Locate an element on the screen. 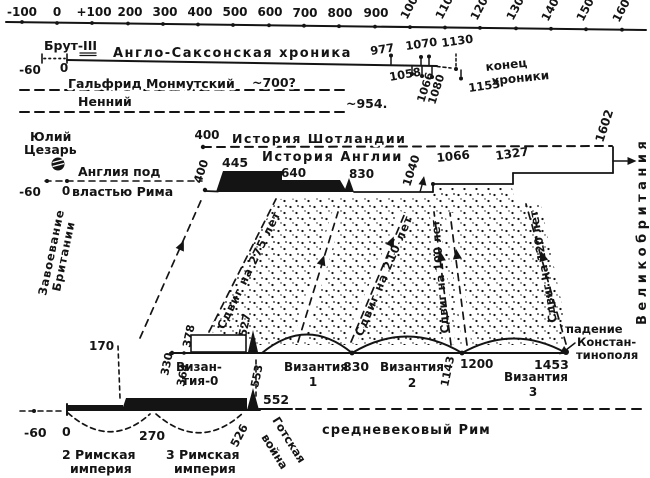 The width and height of the screenshot is (650, 478). byzantium-3-label: Византия is located at coordinates (536, 377).